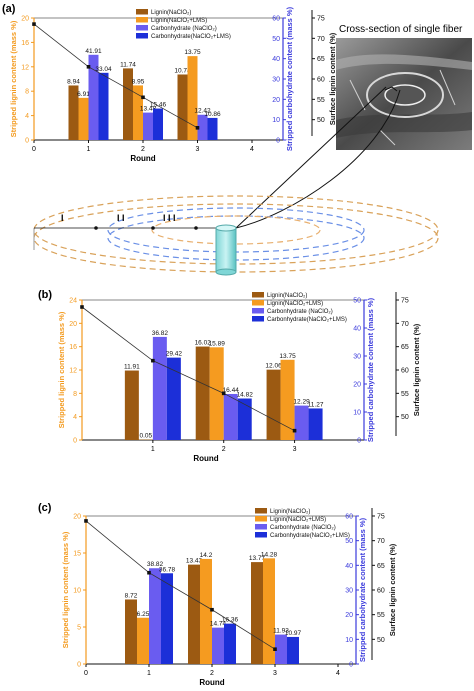 This screenshot has width=474, height=691. I want to click on bar-value-label: 15.46, so click(158, 105).